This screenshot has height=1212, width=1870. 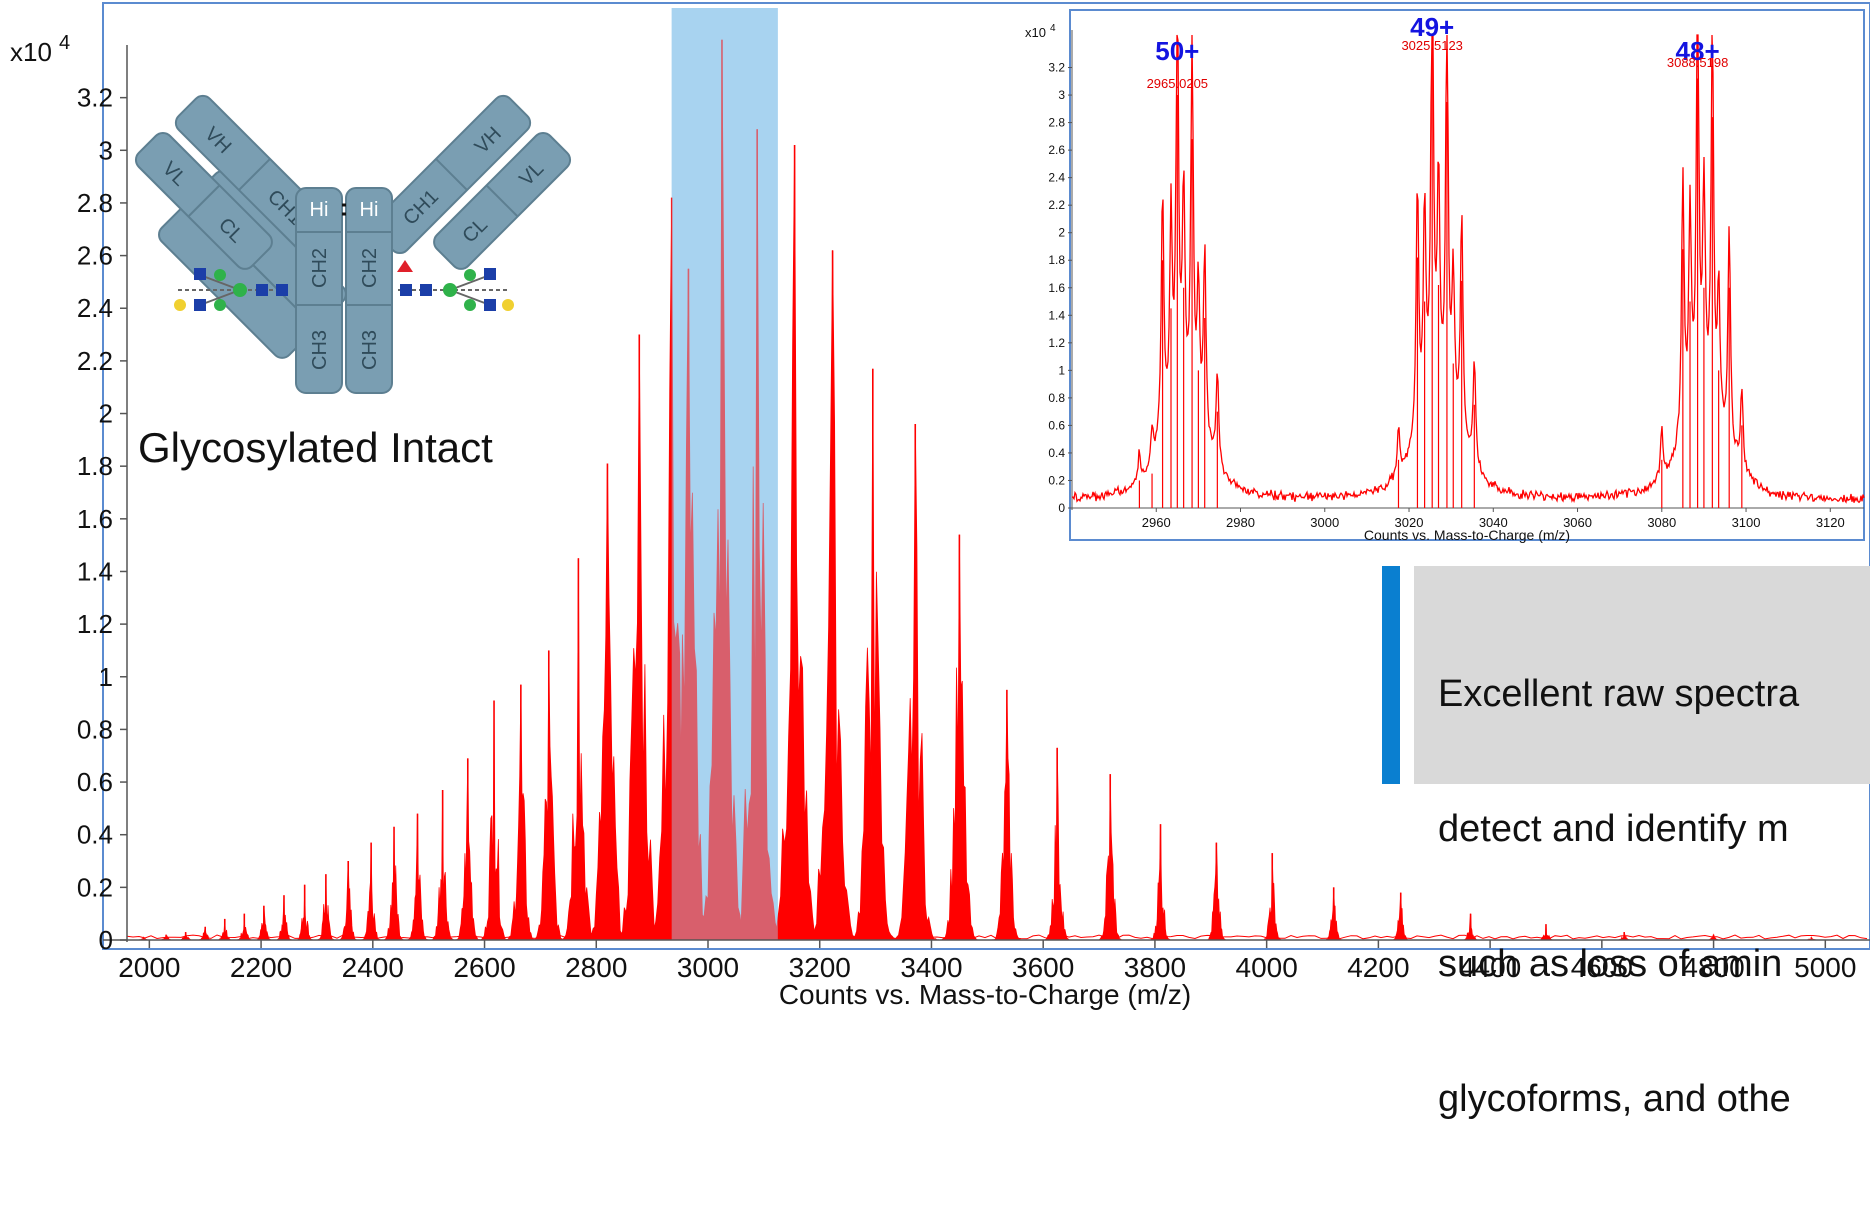 I want to click on inset-x-tick-label: 2960, so click(x=1156, y=522).